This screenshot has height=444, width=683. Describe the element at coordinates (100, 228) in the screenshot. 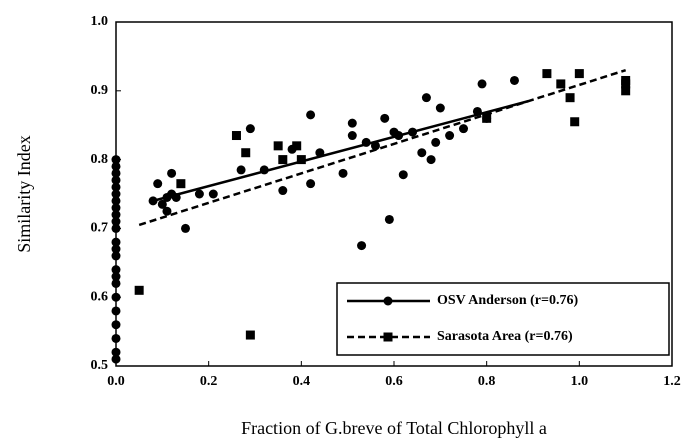

I see `y-tick-label: 0.7` at that location.